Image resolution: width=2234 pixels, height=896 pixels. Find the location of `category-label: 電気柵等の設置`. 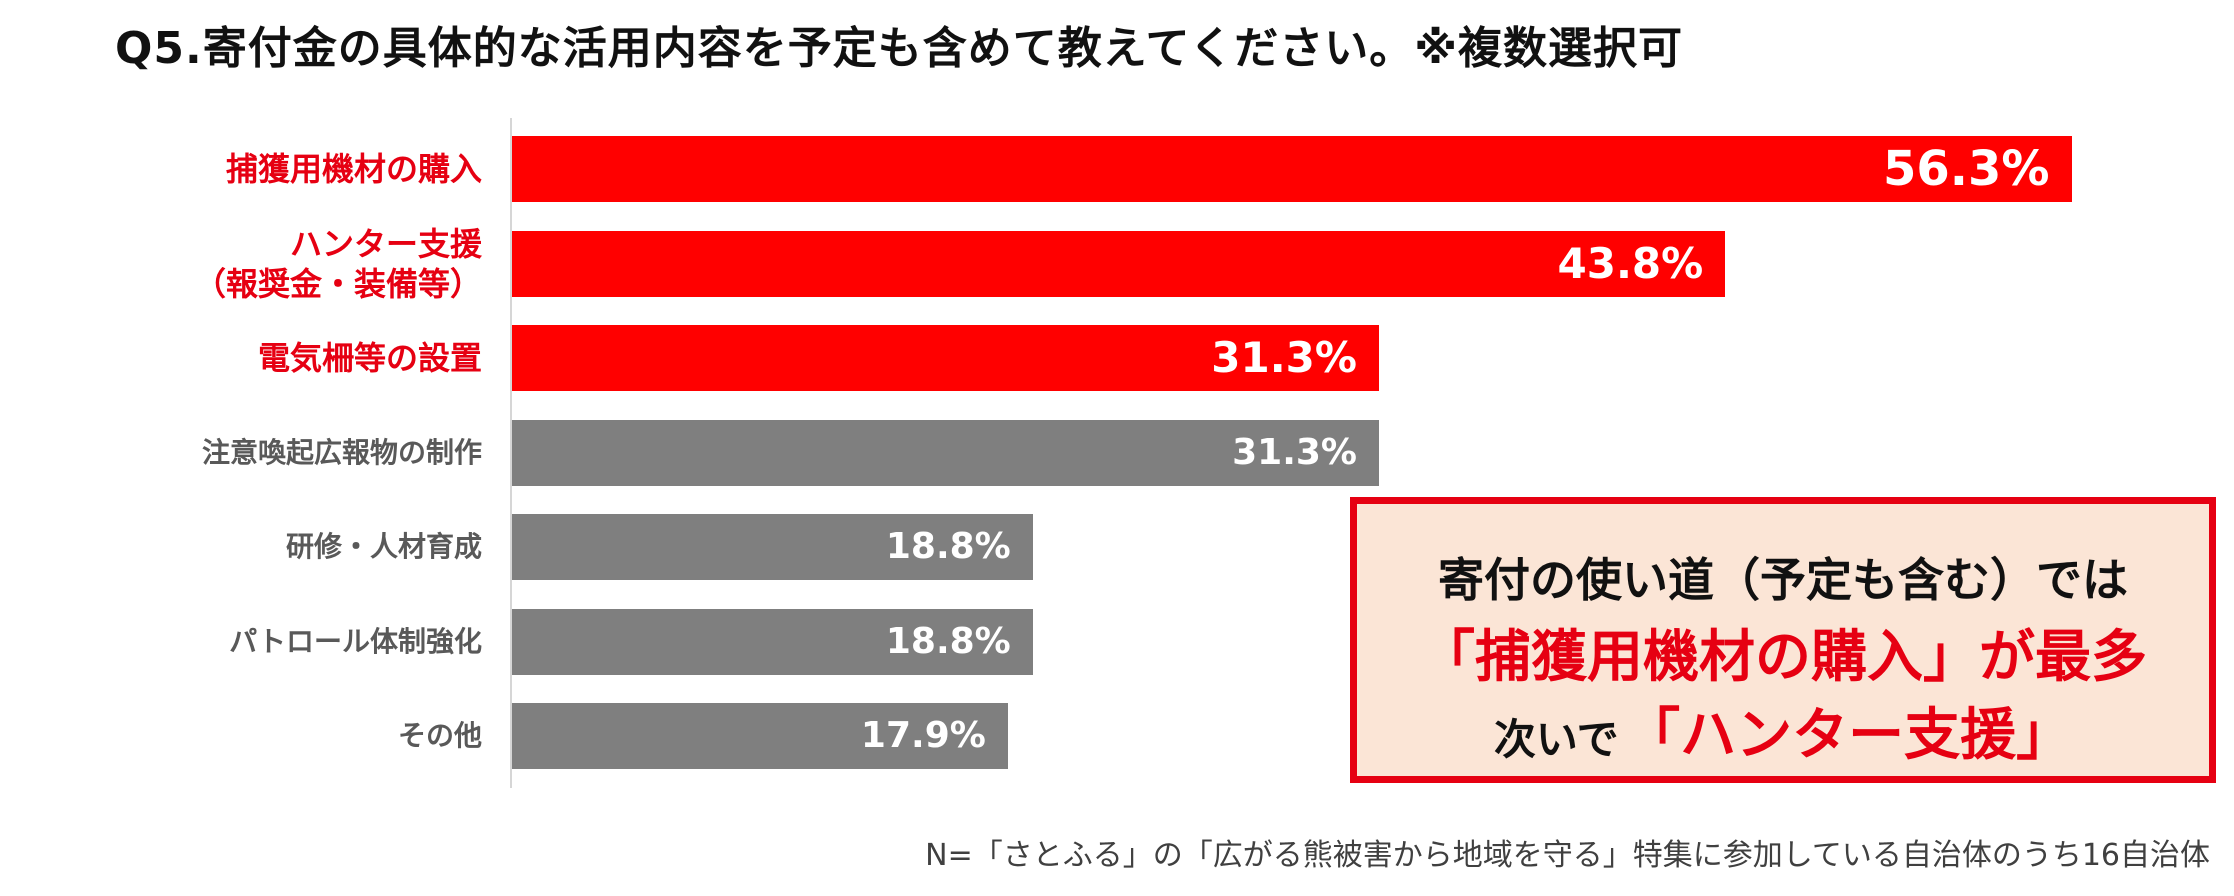

category-label: 電気柵等の設置 is located at coordinates (370, 358).